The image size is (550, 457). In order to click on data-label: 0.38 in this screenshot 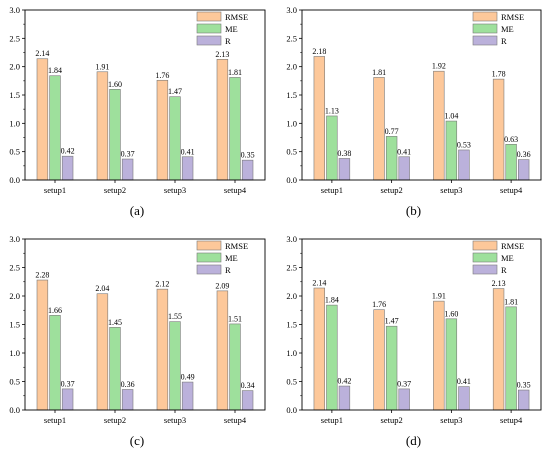, I will do `click(344, 153)`.